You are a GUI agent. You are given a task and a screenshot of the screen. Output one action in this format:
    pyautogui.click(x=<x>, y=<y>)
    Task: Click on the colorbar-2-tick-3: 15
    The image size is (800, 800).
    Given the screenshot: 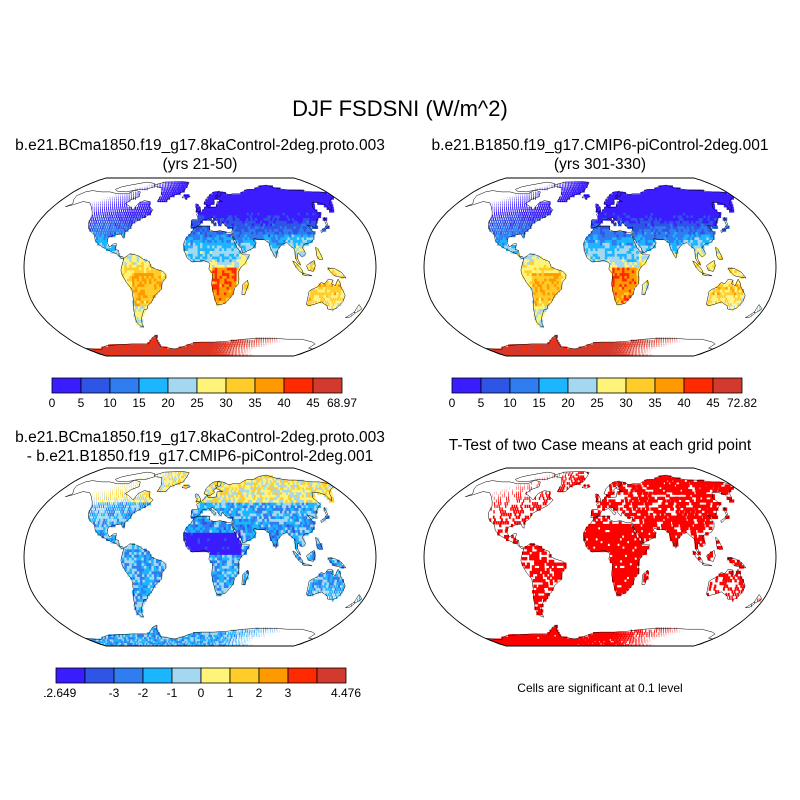 What is the action you would take?
    pyautogui.click(x=539, y=403)
    